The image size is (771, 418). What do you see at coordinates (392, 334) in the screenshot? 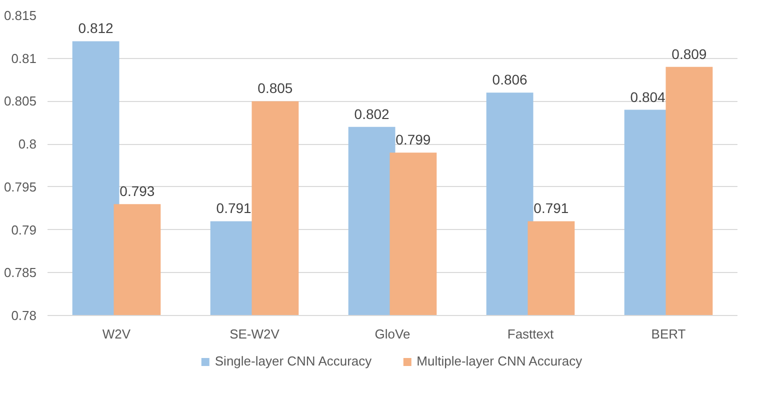
I see `x-tick-label: GloVe` at bounding box center [392, 334].